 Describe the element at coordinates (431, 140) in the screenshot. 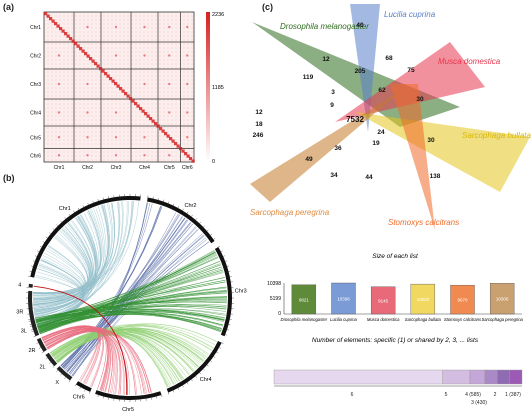

I see `venn-count: 30` at that location.